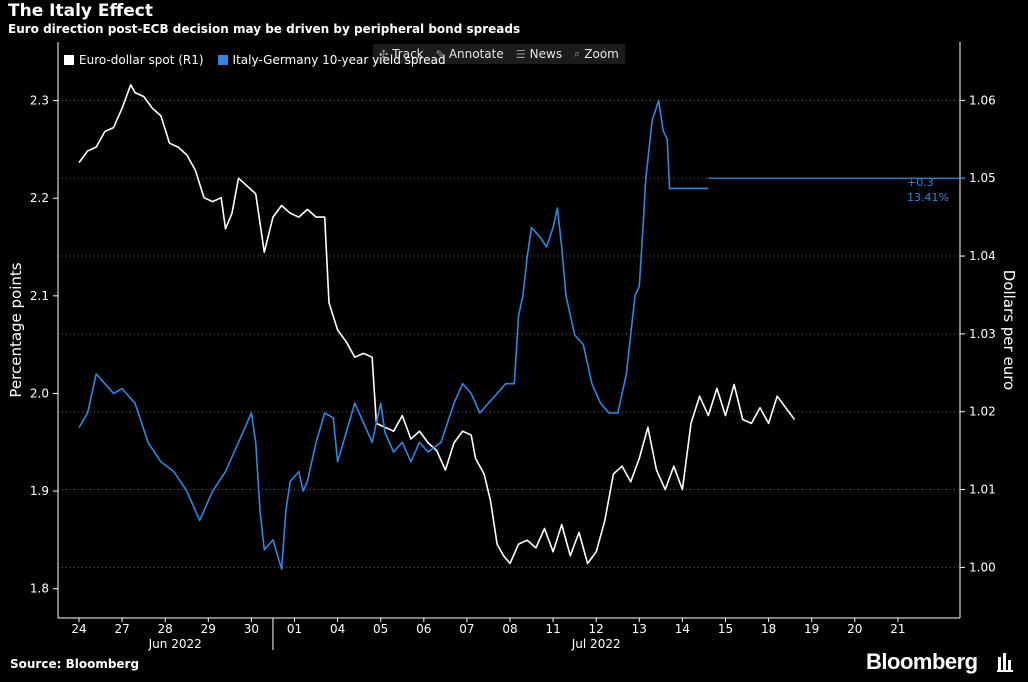  What do you see at coordinates (920, 182) in the screenshot?
I see `annotation-change: +0.3` at bounding box center [920, 182].